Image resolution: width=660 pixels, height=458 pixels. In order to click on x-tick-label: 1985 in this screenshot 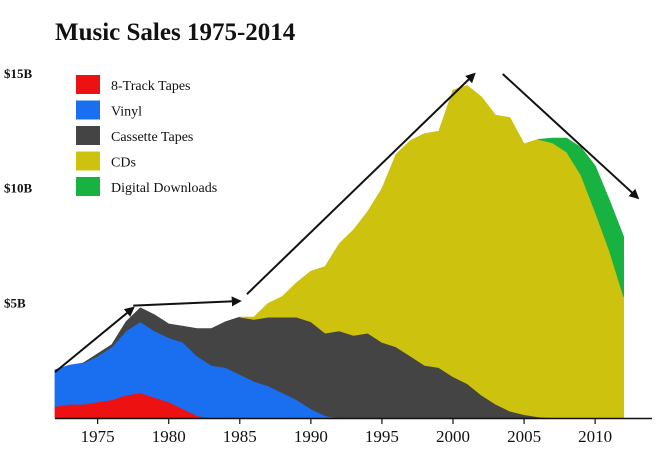, I will do `click(240, 436)`.